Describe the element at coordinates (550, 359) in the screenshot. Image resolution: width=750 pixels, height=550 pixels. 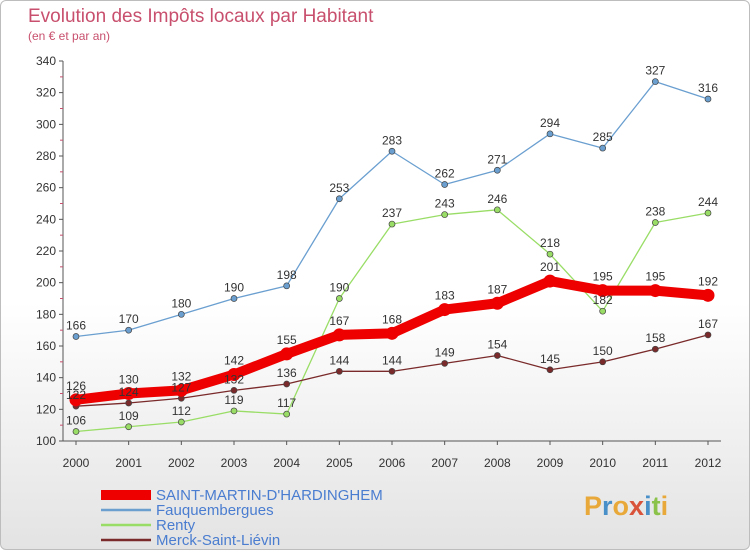
I see `data-label: 145` at that location.